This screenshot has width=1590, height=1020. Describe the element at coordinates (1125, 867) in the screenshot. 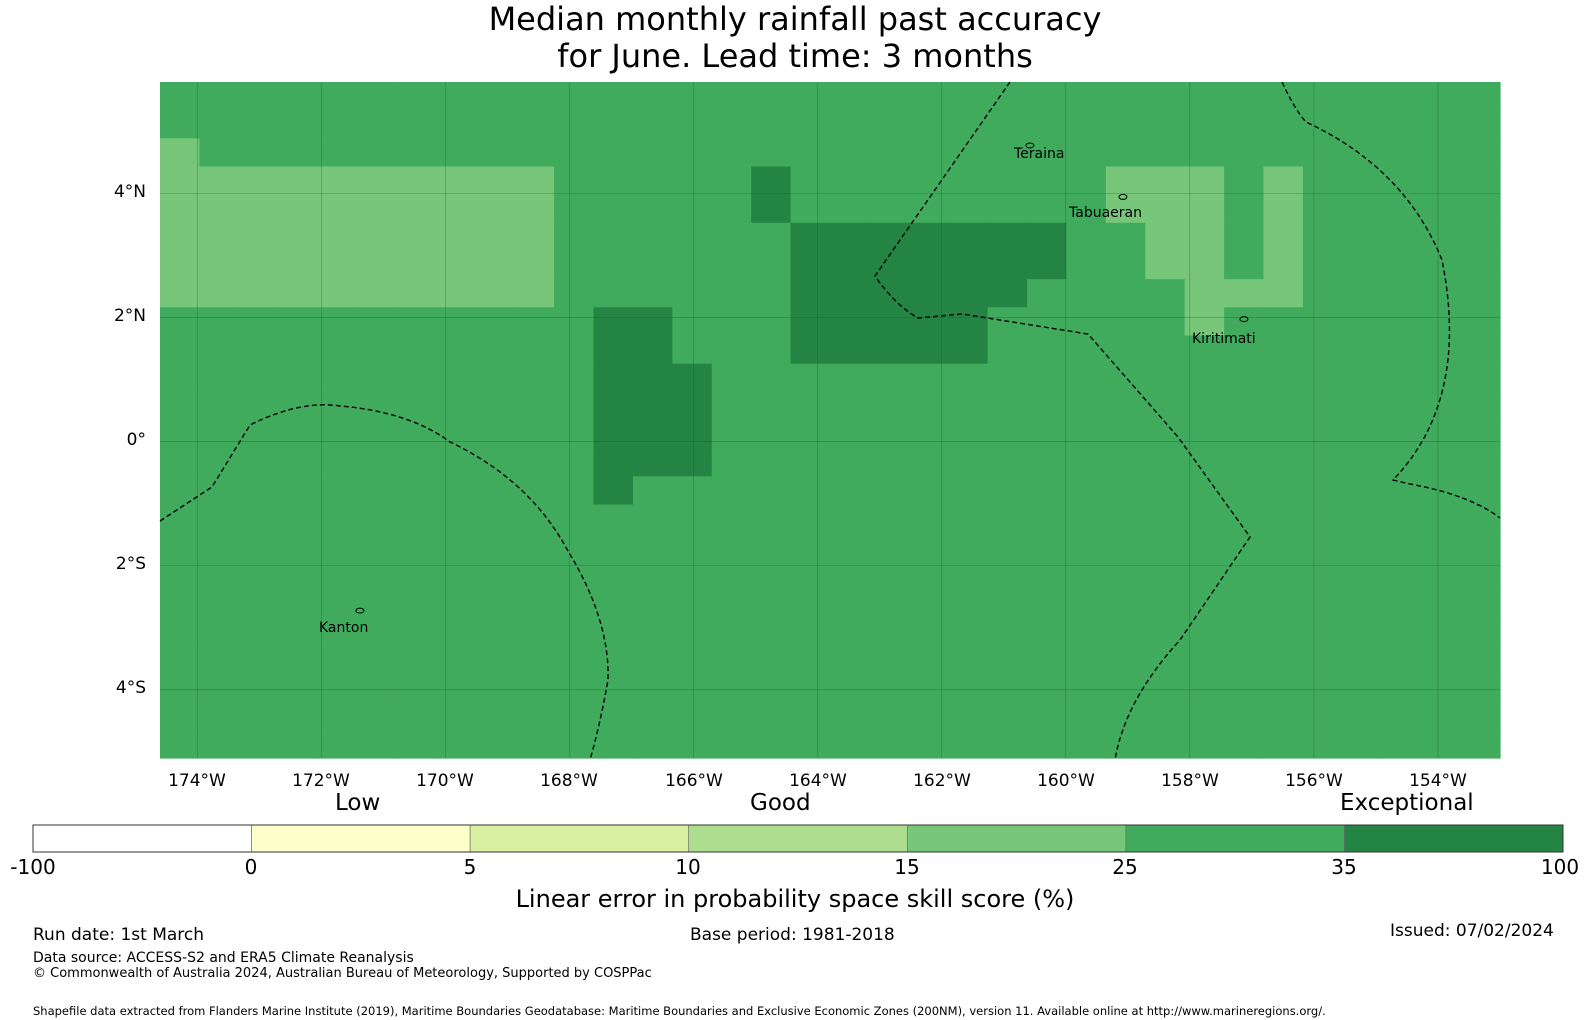

I see `colorbar-tick: 25` at that location.